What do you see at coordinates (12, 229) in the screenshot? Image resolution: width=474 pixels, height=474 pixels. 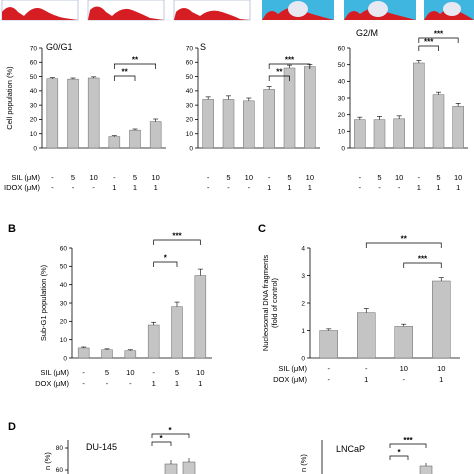 I see `panel-label-b: B` at bounding box center [12, 229].